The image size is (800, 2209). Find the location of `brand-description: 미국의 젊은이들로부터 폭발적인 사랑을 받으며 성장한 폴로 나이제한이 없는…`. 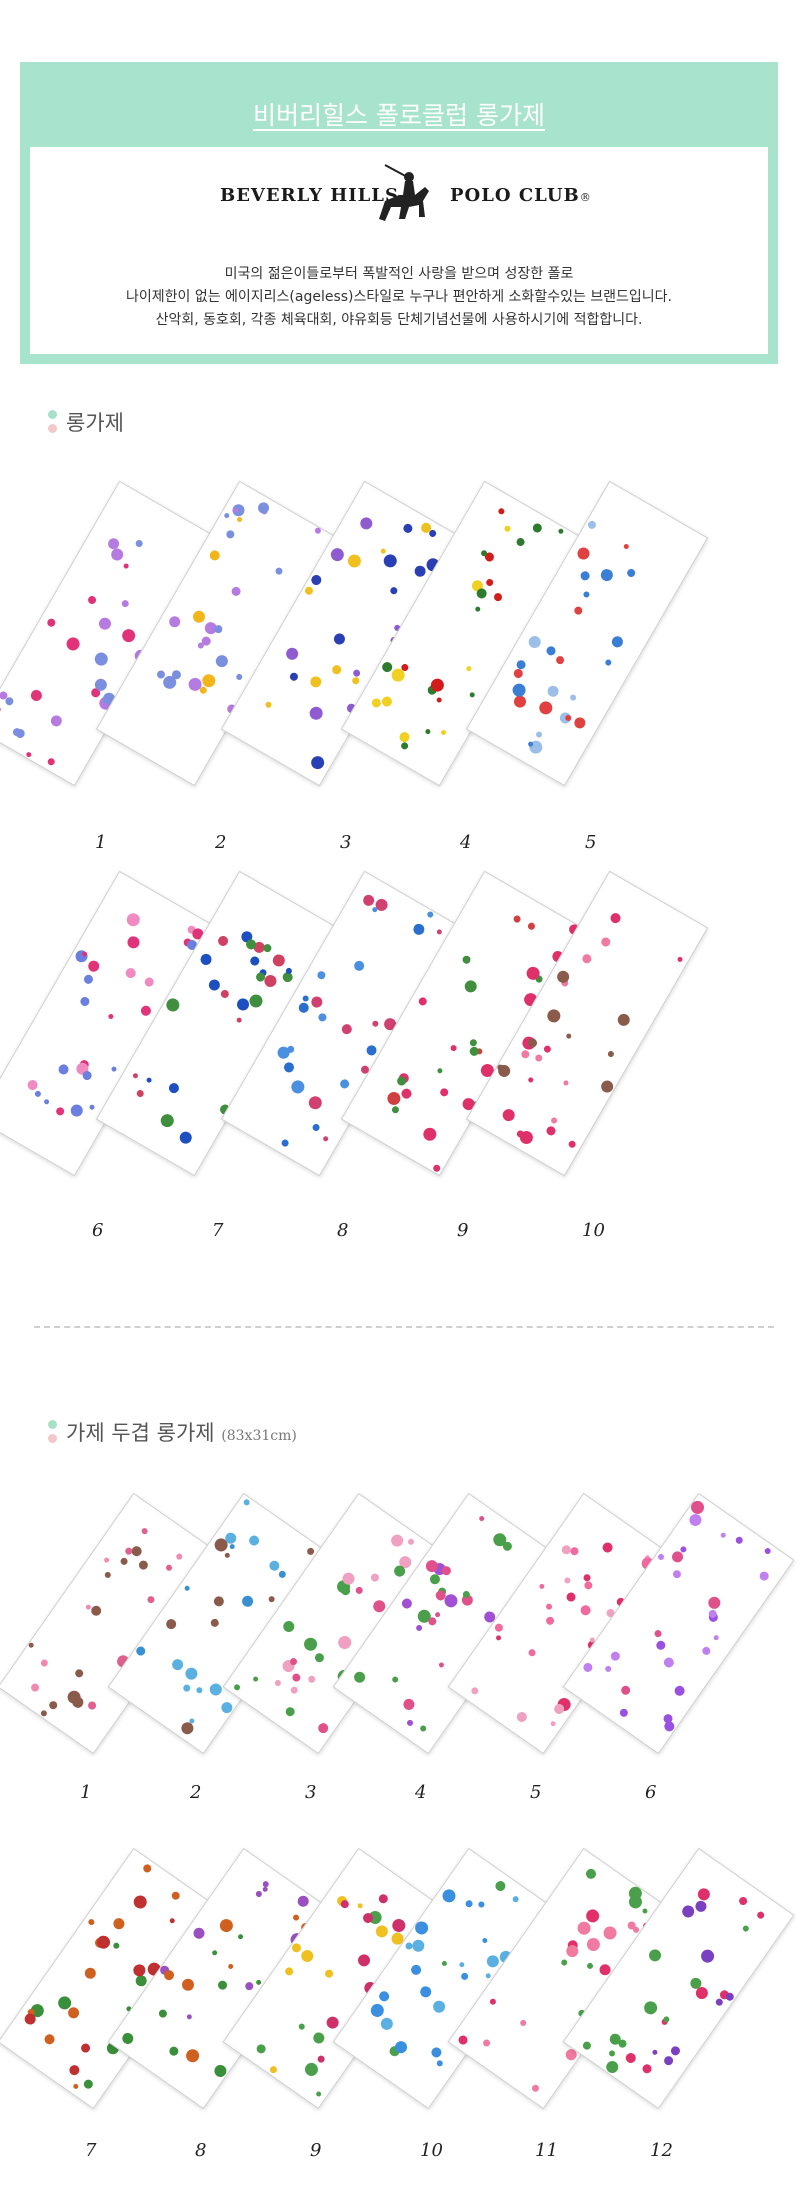

brand-description: 미국의 젊은이들로부터 폭발적인 사랑을 받으며 성장한 폴로 나이제한이 없는… is located at coordinates (399, 297).